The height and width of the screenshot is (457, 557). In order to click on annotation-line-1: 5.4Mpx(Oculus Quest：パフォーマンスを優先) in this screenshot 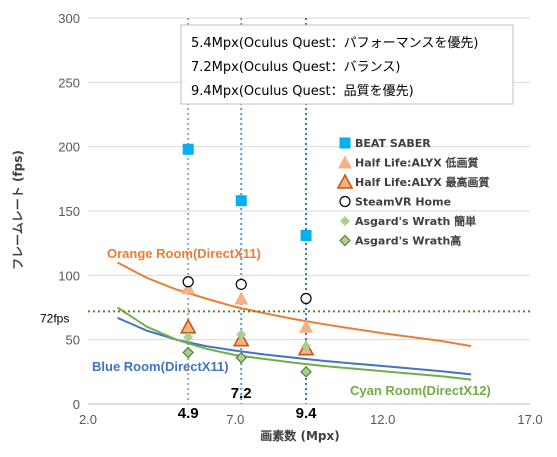, I will do `click(334, 43)`.